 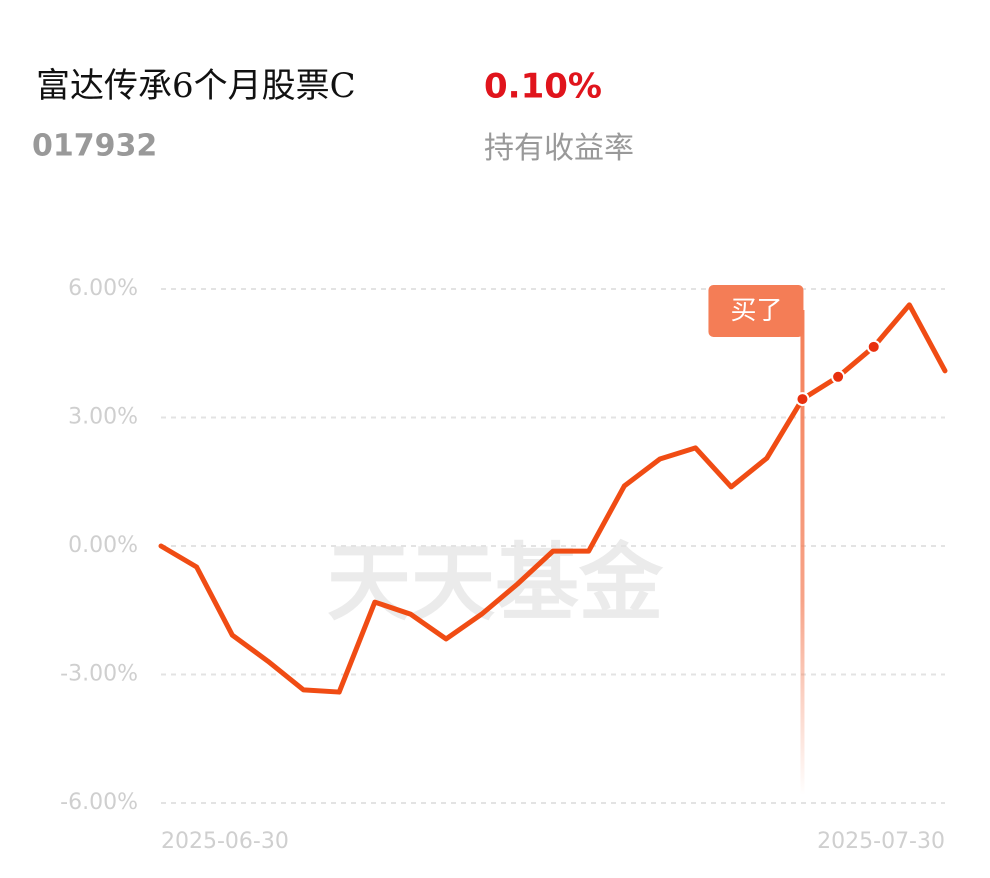 What do you see at coordinates (99, 674) in the screenshot?
I see `y-tick-label: -3.00%` at bounding box center [99, 674].